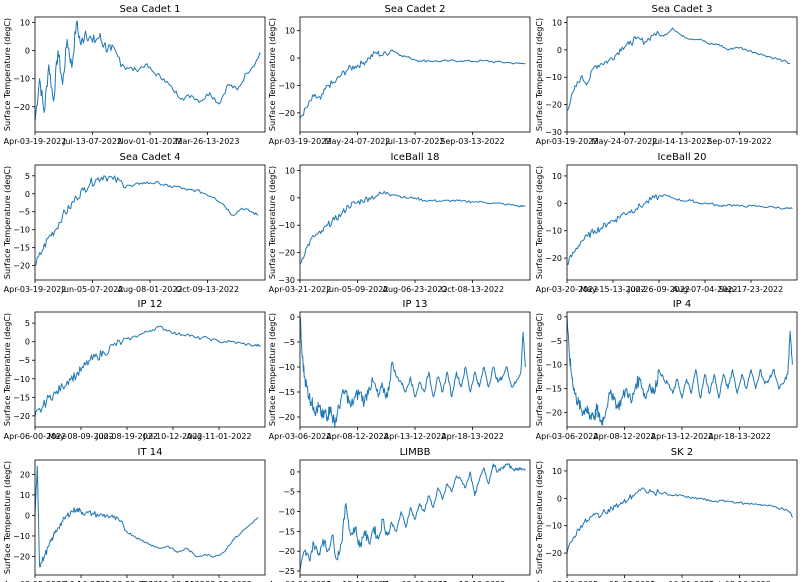 The width and height of the screenshot is (802, 582). What do you see at coordinates (300, 581) in the screenshot?
I see `x-tick-label: Apr-06-09-2022` at bounding box center [300, 581].